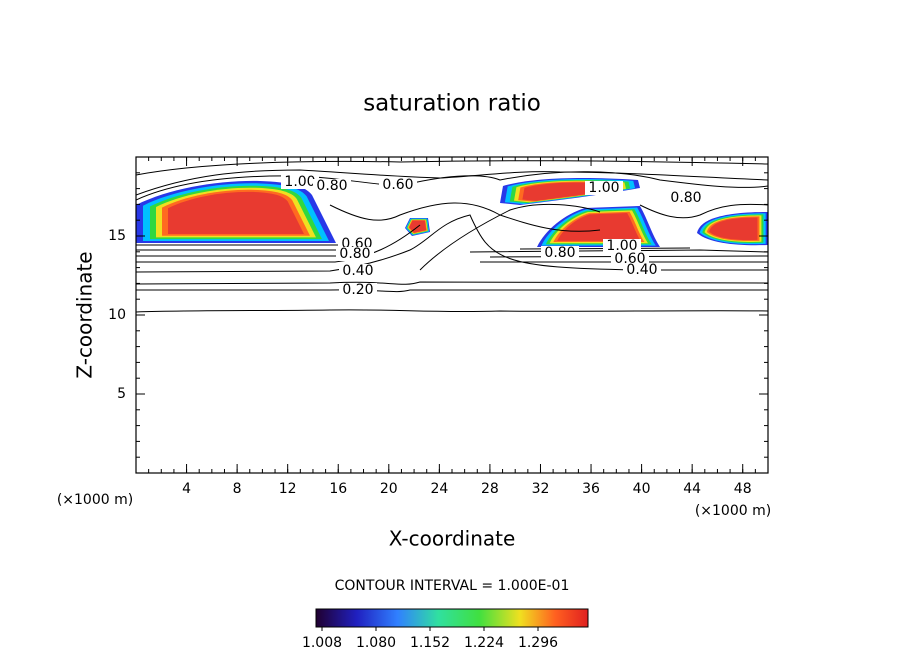 The width and height of the screenshot is (904, 654). What do you see at coordinates (117, 236) in the screenshot?
I see `y-tick-label: 15` at bounding box center [117, 236].